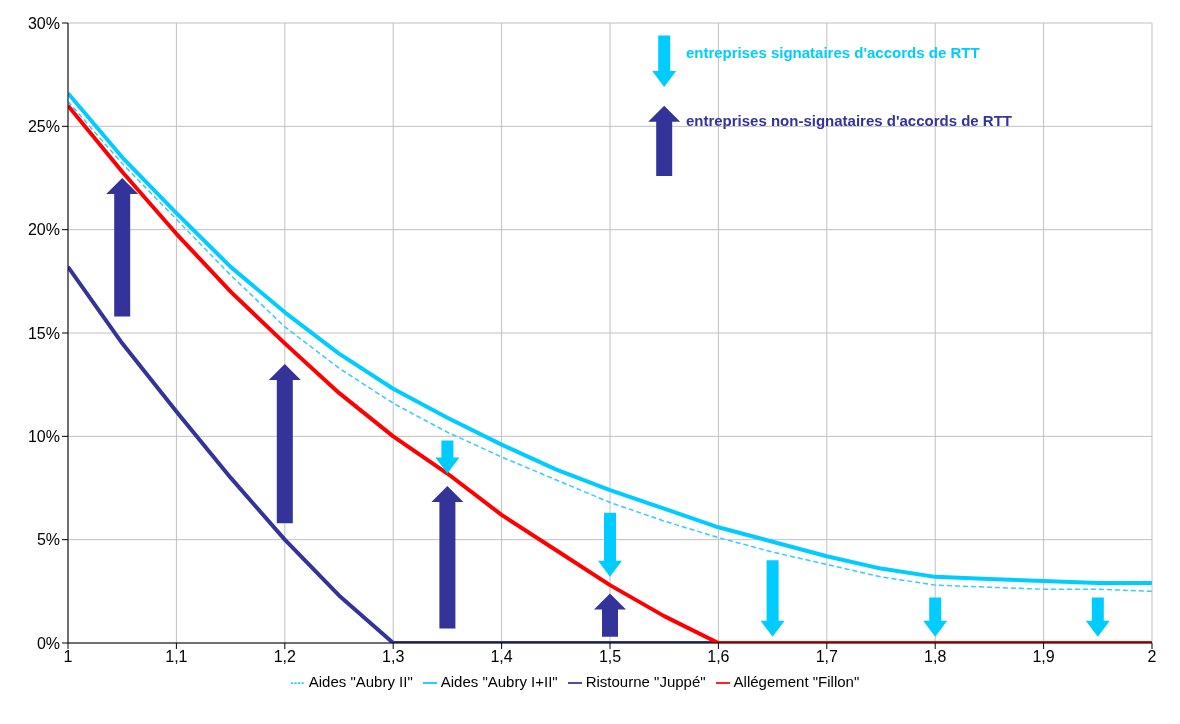 The width and height of the screenshot is (1180, 724). I want to click on annotation: entreprises signataires d'accords de RTT, so click(832, 52).